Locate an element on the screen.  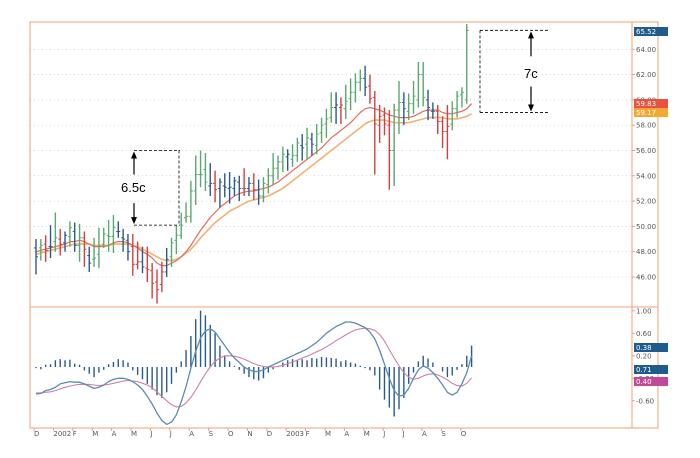
svg-text: 59.17 is located at coordinates (646, 113).